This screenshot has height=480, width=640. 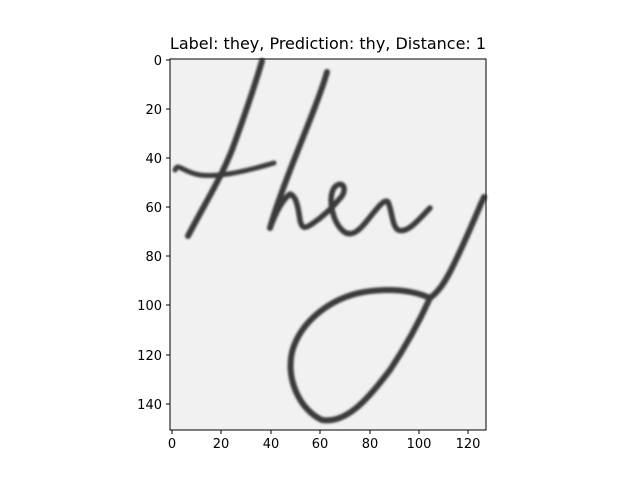 I want to click on x-tick-label: 60, so click(x=320, y=444).